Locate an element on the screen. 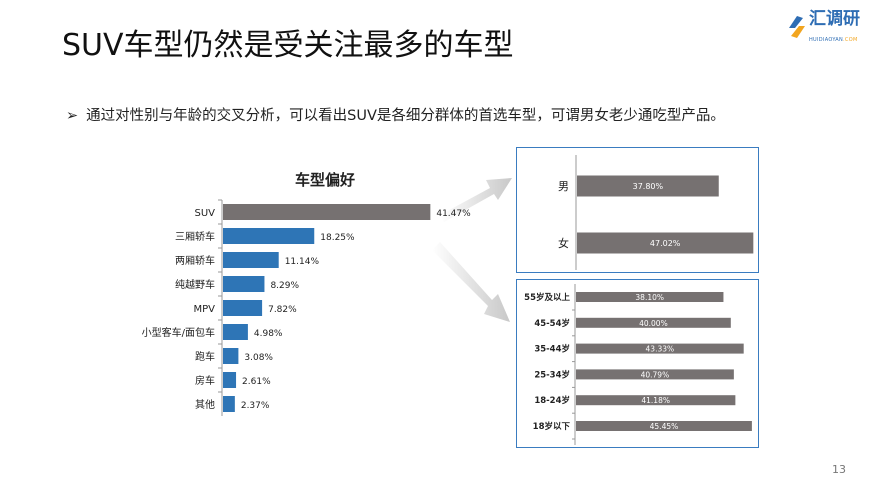  category-label: 跑车 is located at coordinates (205, 356).